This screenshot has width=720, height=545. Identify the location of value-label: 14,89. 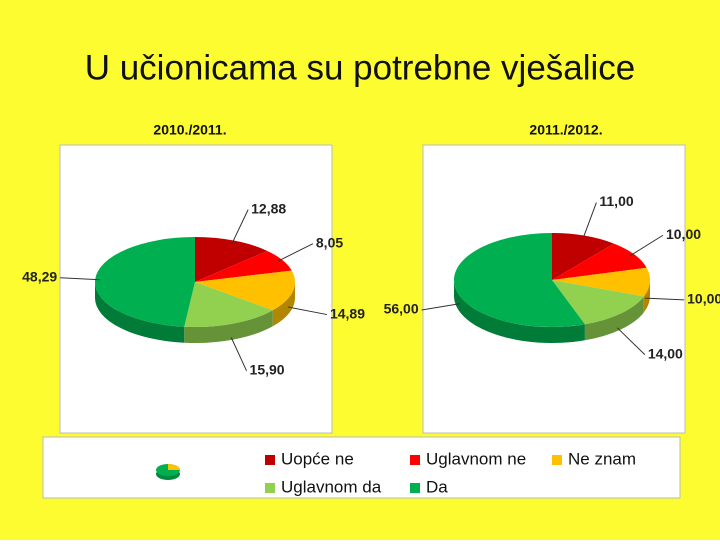
(347, 313).